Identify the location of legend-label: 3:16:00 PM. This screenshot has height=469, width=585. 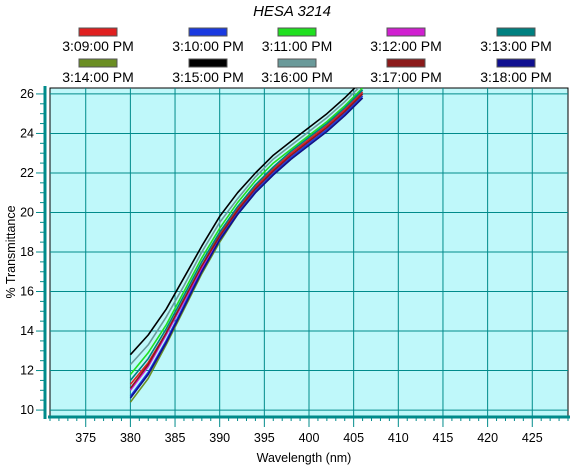
(297, 77).